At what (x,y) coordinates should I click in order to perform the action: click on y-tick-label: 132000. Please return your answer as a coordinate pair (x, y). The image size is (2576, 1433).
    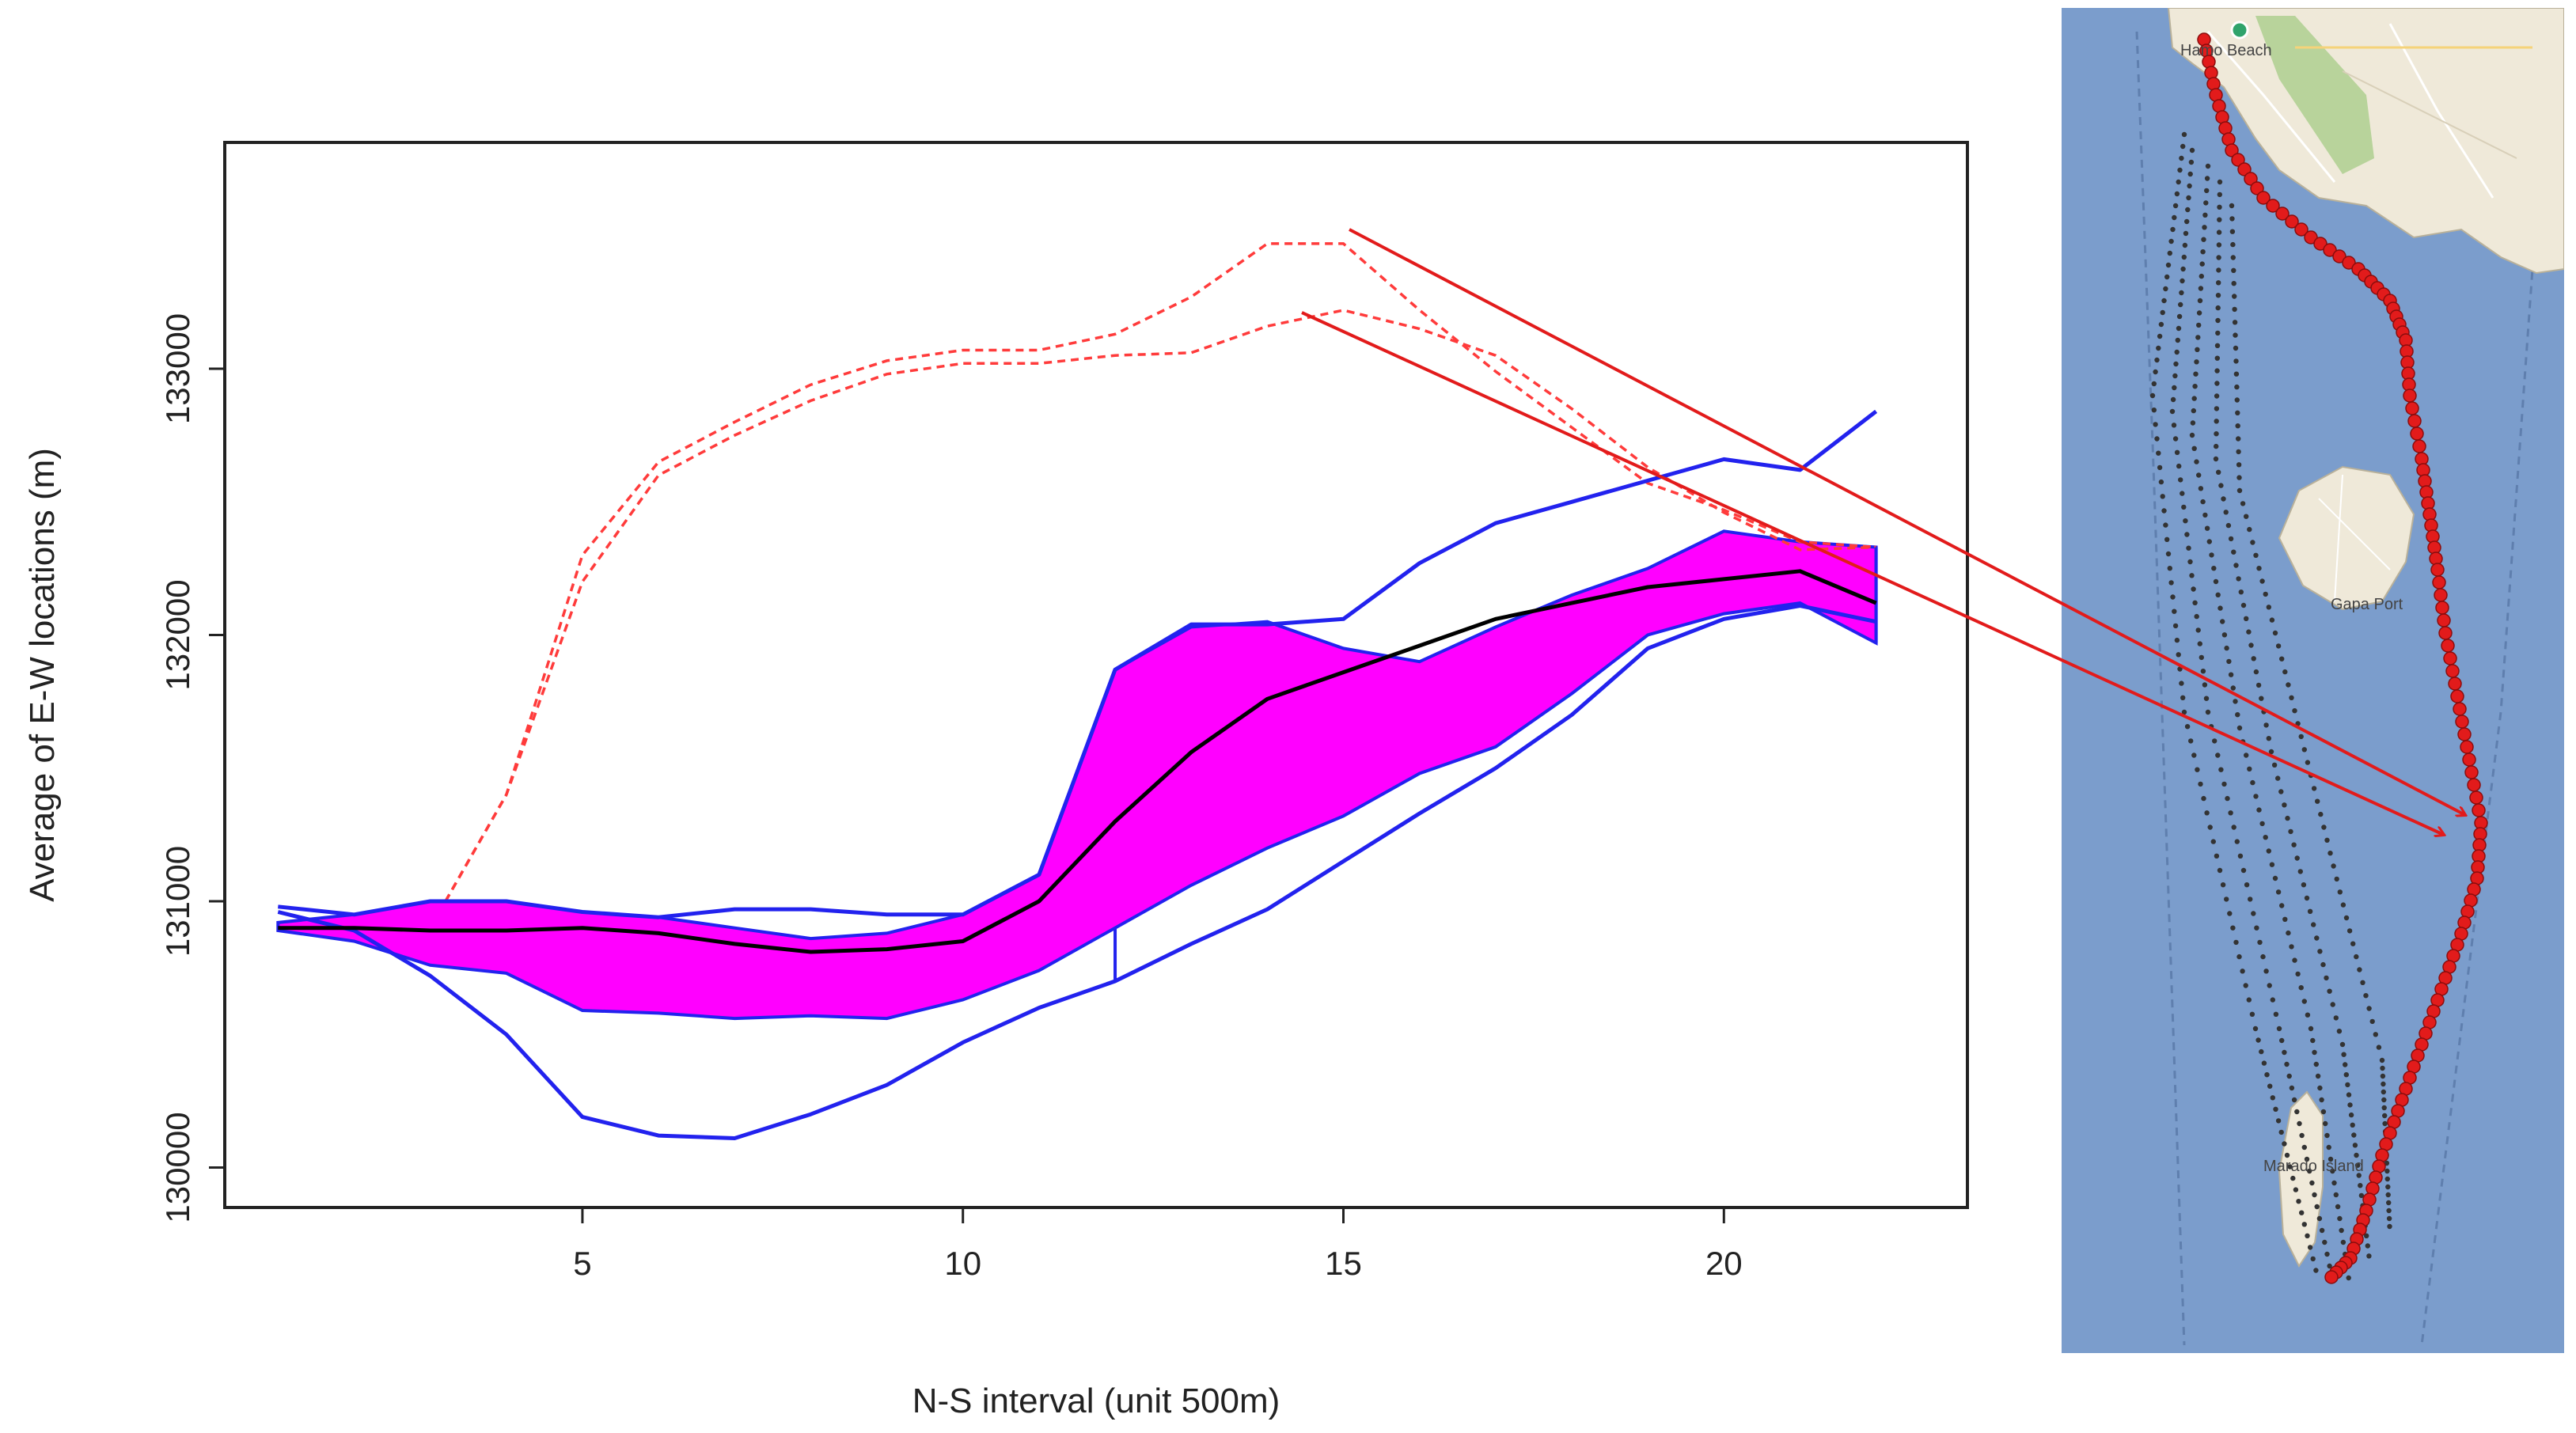
    Looking at the image, I should click on (177, 634).